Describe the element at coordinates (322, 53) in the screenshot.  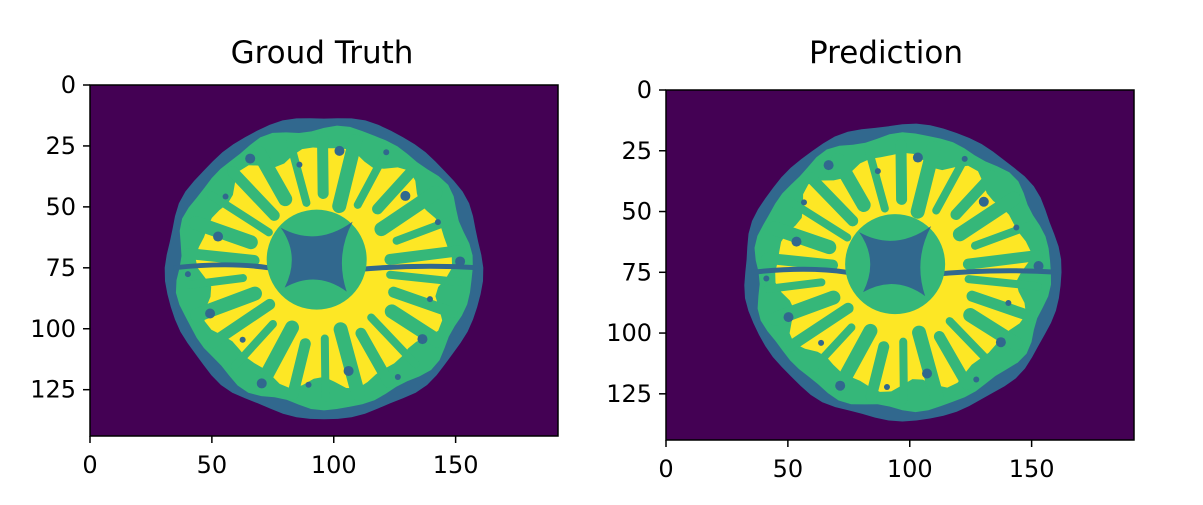
I see `chart-title: Groud Truth` at that location.